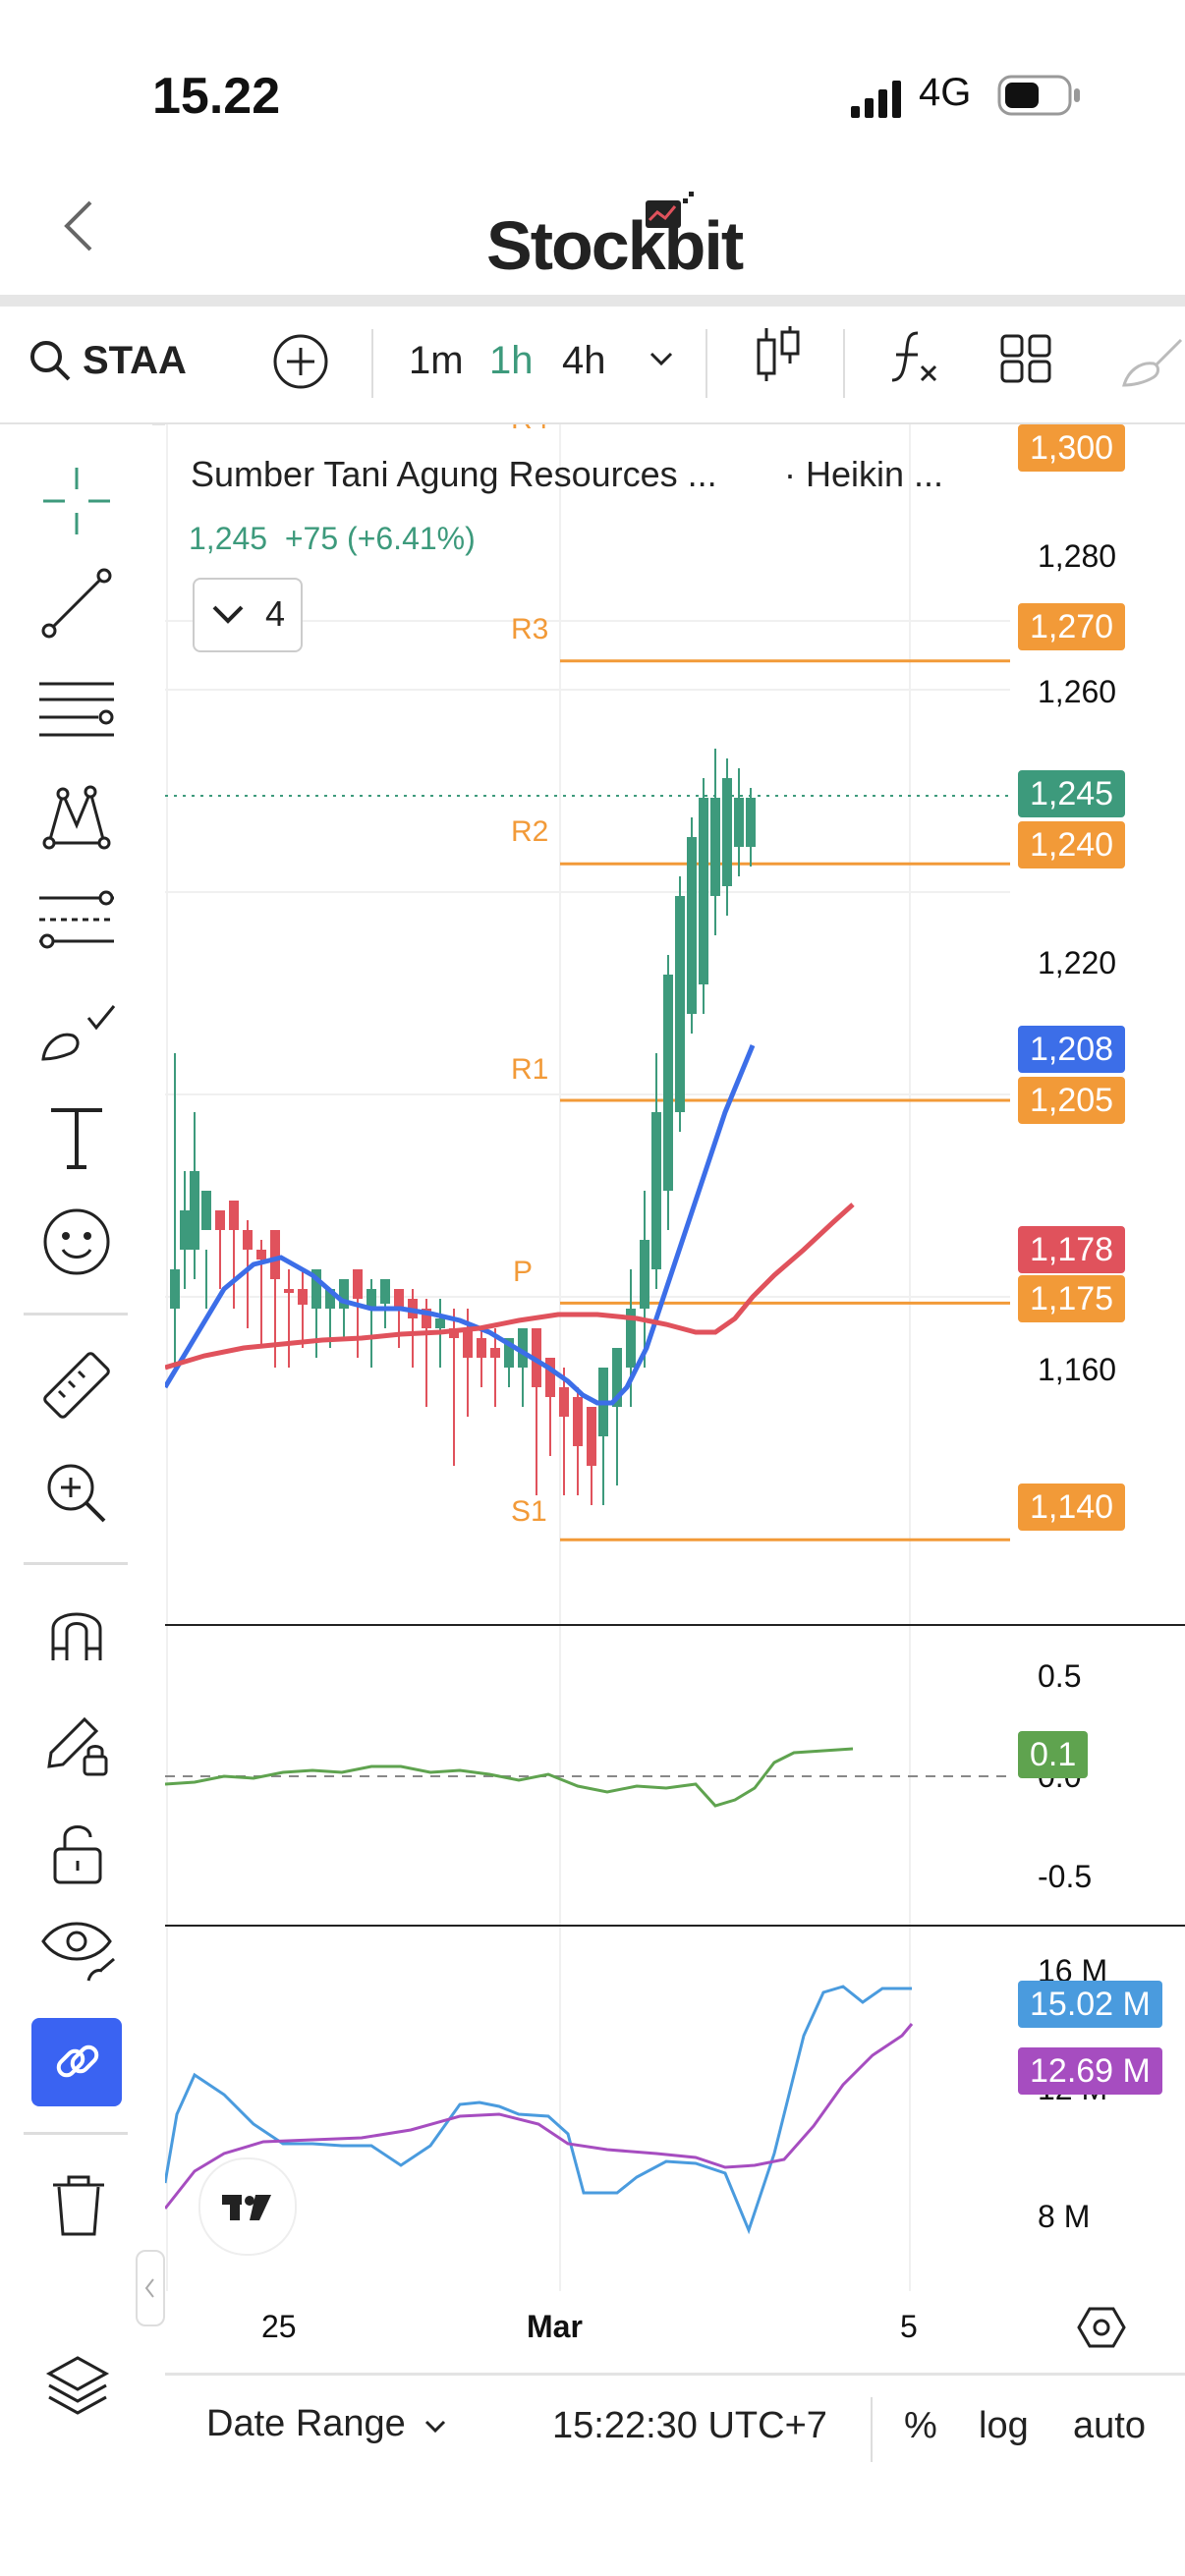 This screenshot has height=2576, width=1185. I want to click on price-tag-s1: 1,140, so click(1072, 1507).